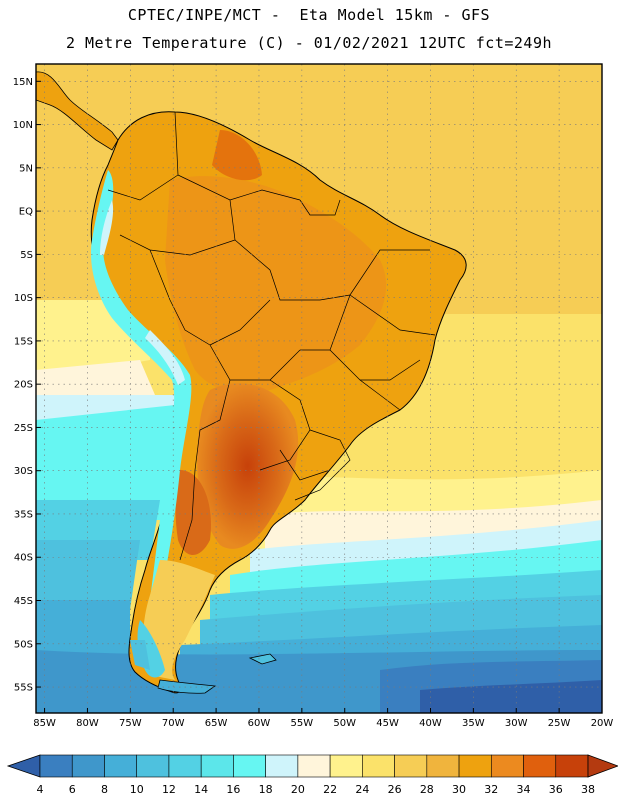 The height and width of the screenshot is (800, 618). What do you see at coordinates (387, 723) in the screenshot?
I see `lon-label: 45W` at bounding box center [387, 723].